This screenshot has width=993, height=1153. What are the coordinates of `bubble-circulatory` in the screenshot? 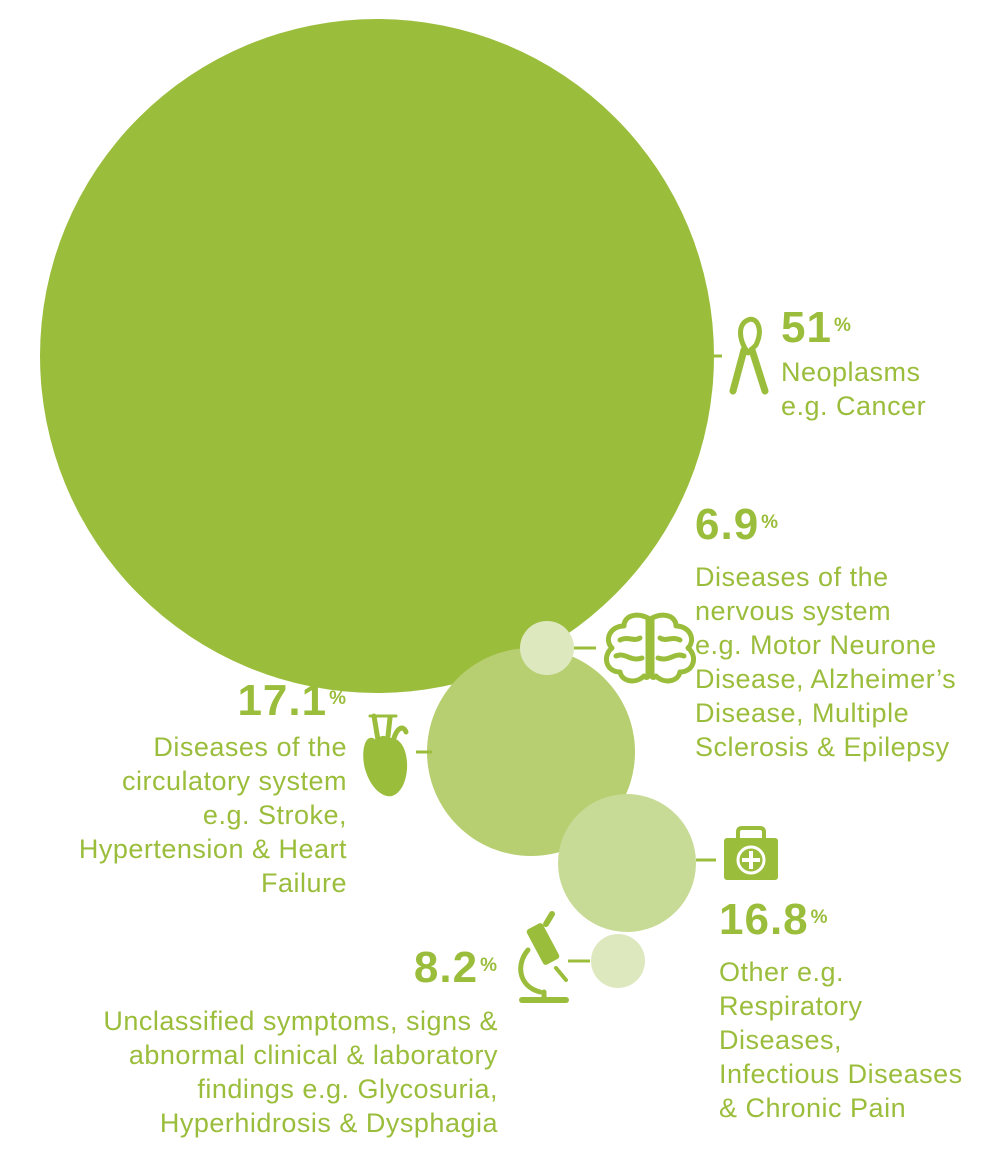 It's located at (531, 752).